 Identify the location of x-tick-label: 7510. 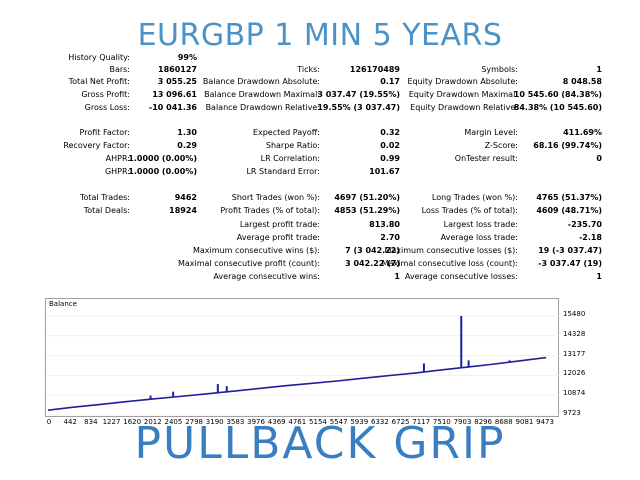
(441, 422).